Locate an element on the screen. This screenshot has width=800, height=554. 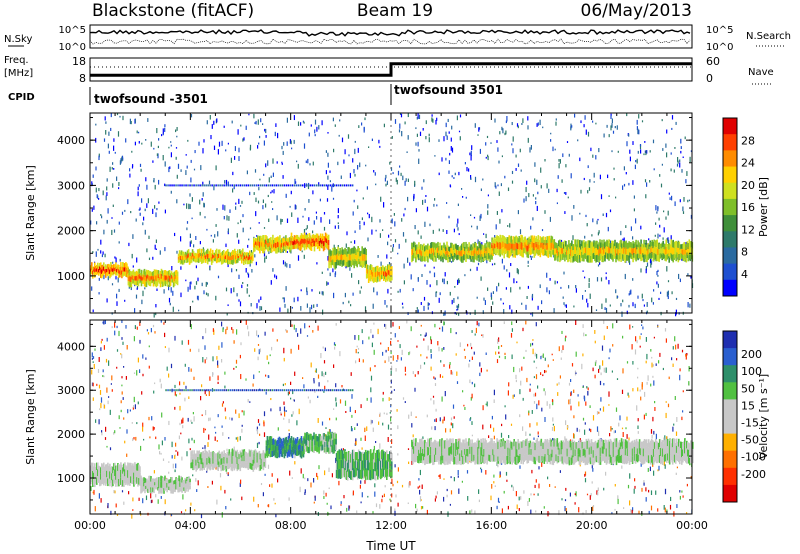
freq-label-line2: [MHz] is located at coordinates (18, 73).